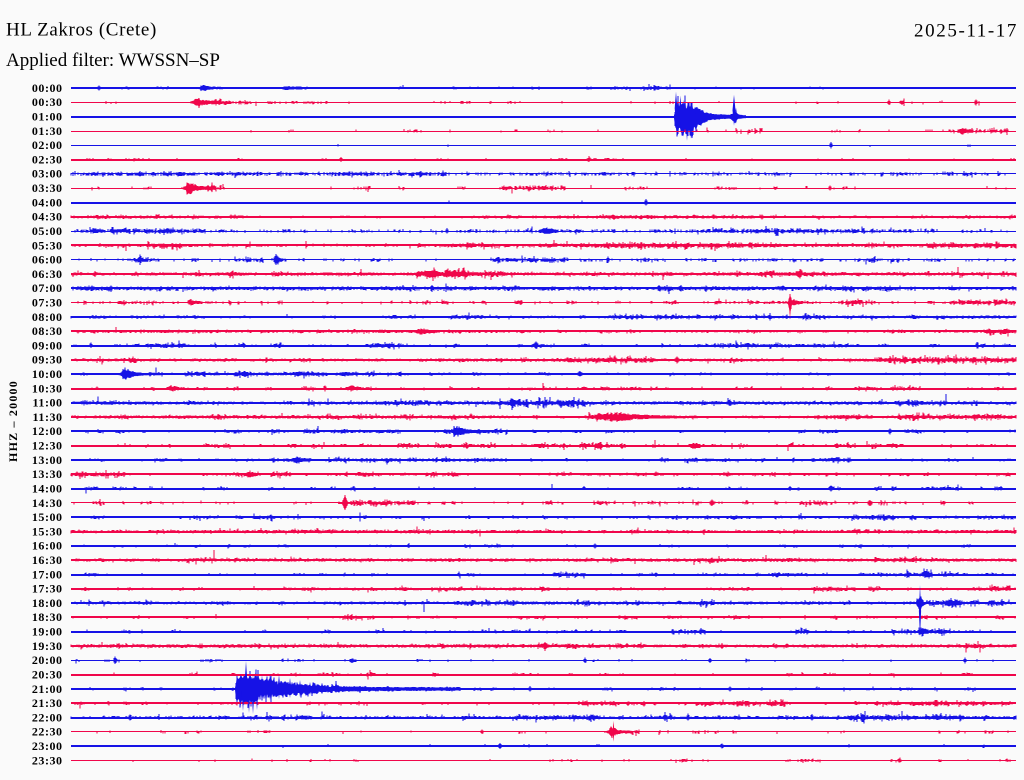  What do you see at coordinates (47, 345) in the screenshot?
I see `svg-text: 09:00` at bounding box center [47, 345].